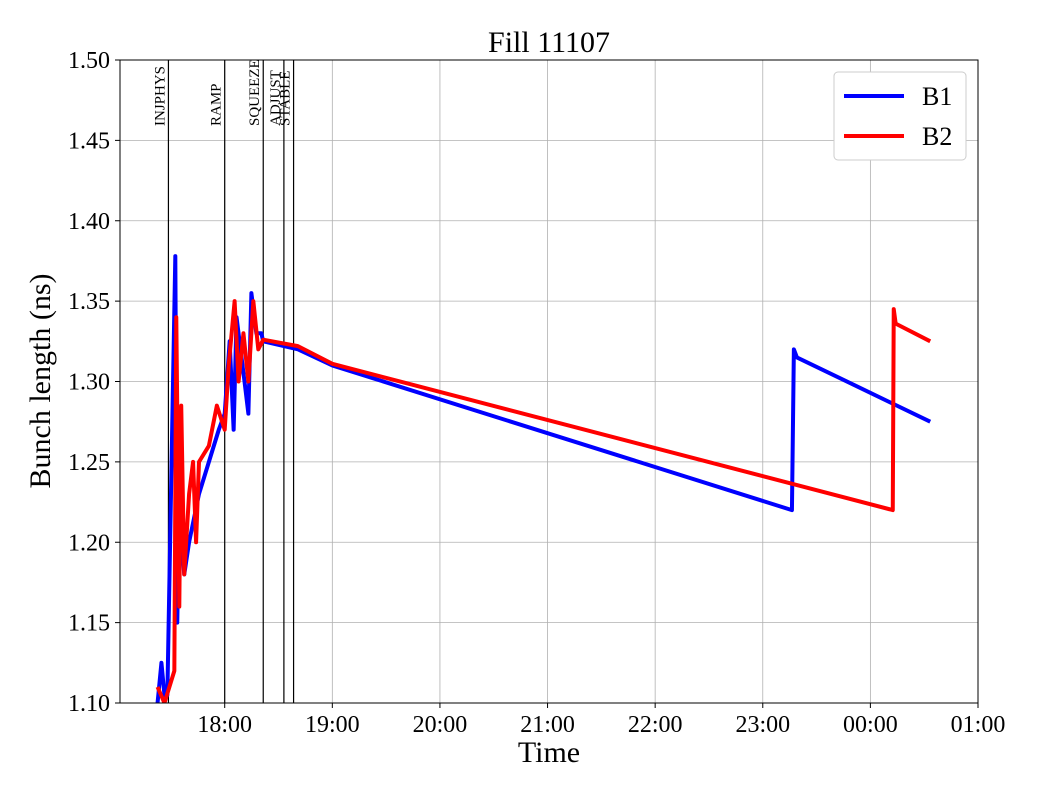 This screenshot has width=1040, height=805. Describe the element at coordinates (89, 222) in the screenshot. I see `y-tick-label: 1.40` at that location.